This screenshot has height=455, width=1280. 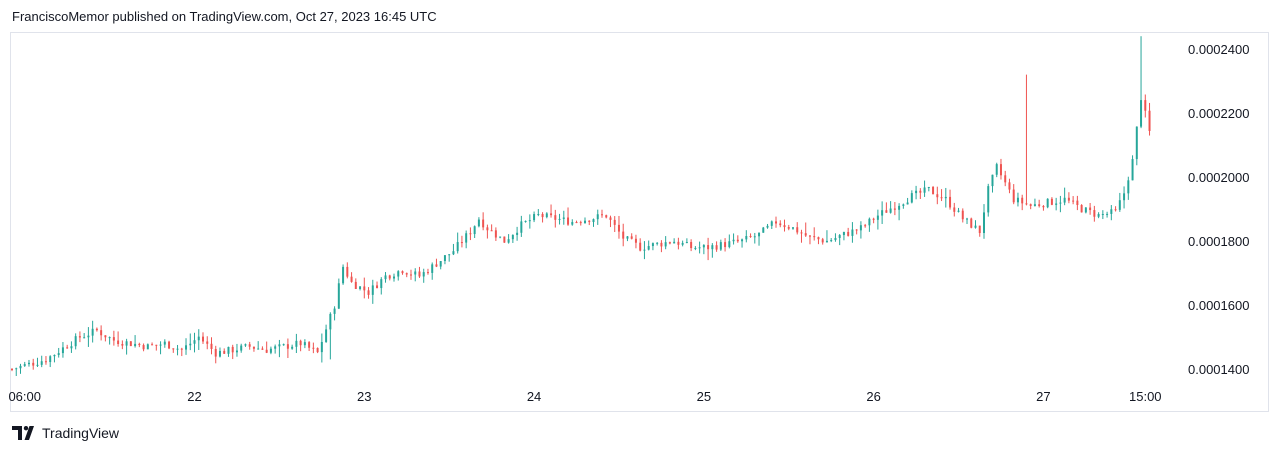 I want to click on x-tick-label: 15:00, so click(x=1145, y=396).